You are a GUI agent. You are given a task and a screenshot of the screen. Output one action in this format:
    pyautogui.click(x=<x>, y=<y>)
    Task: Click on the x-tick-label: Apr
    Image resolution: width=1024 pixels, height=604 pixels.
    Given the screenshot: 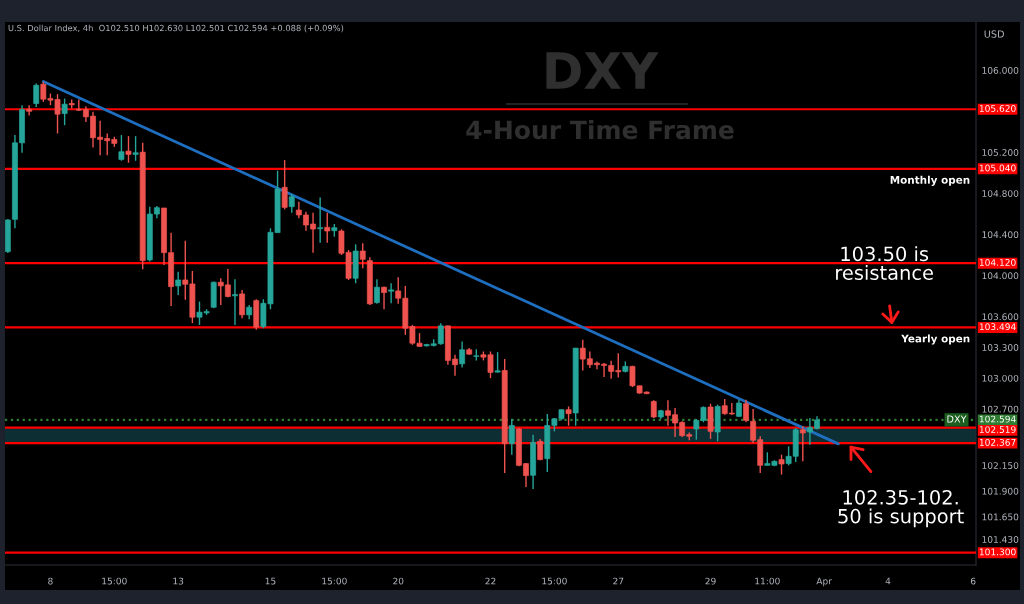 What is the action you would take?
    pyautogui.click(x=824, y=582)
    